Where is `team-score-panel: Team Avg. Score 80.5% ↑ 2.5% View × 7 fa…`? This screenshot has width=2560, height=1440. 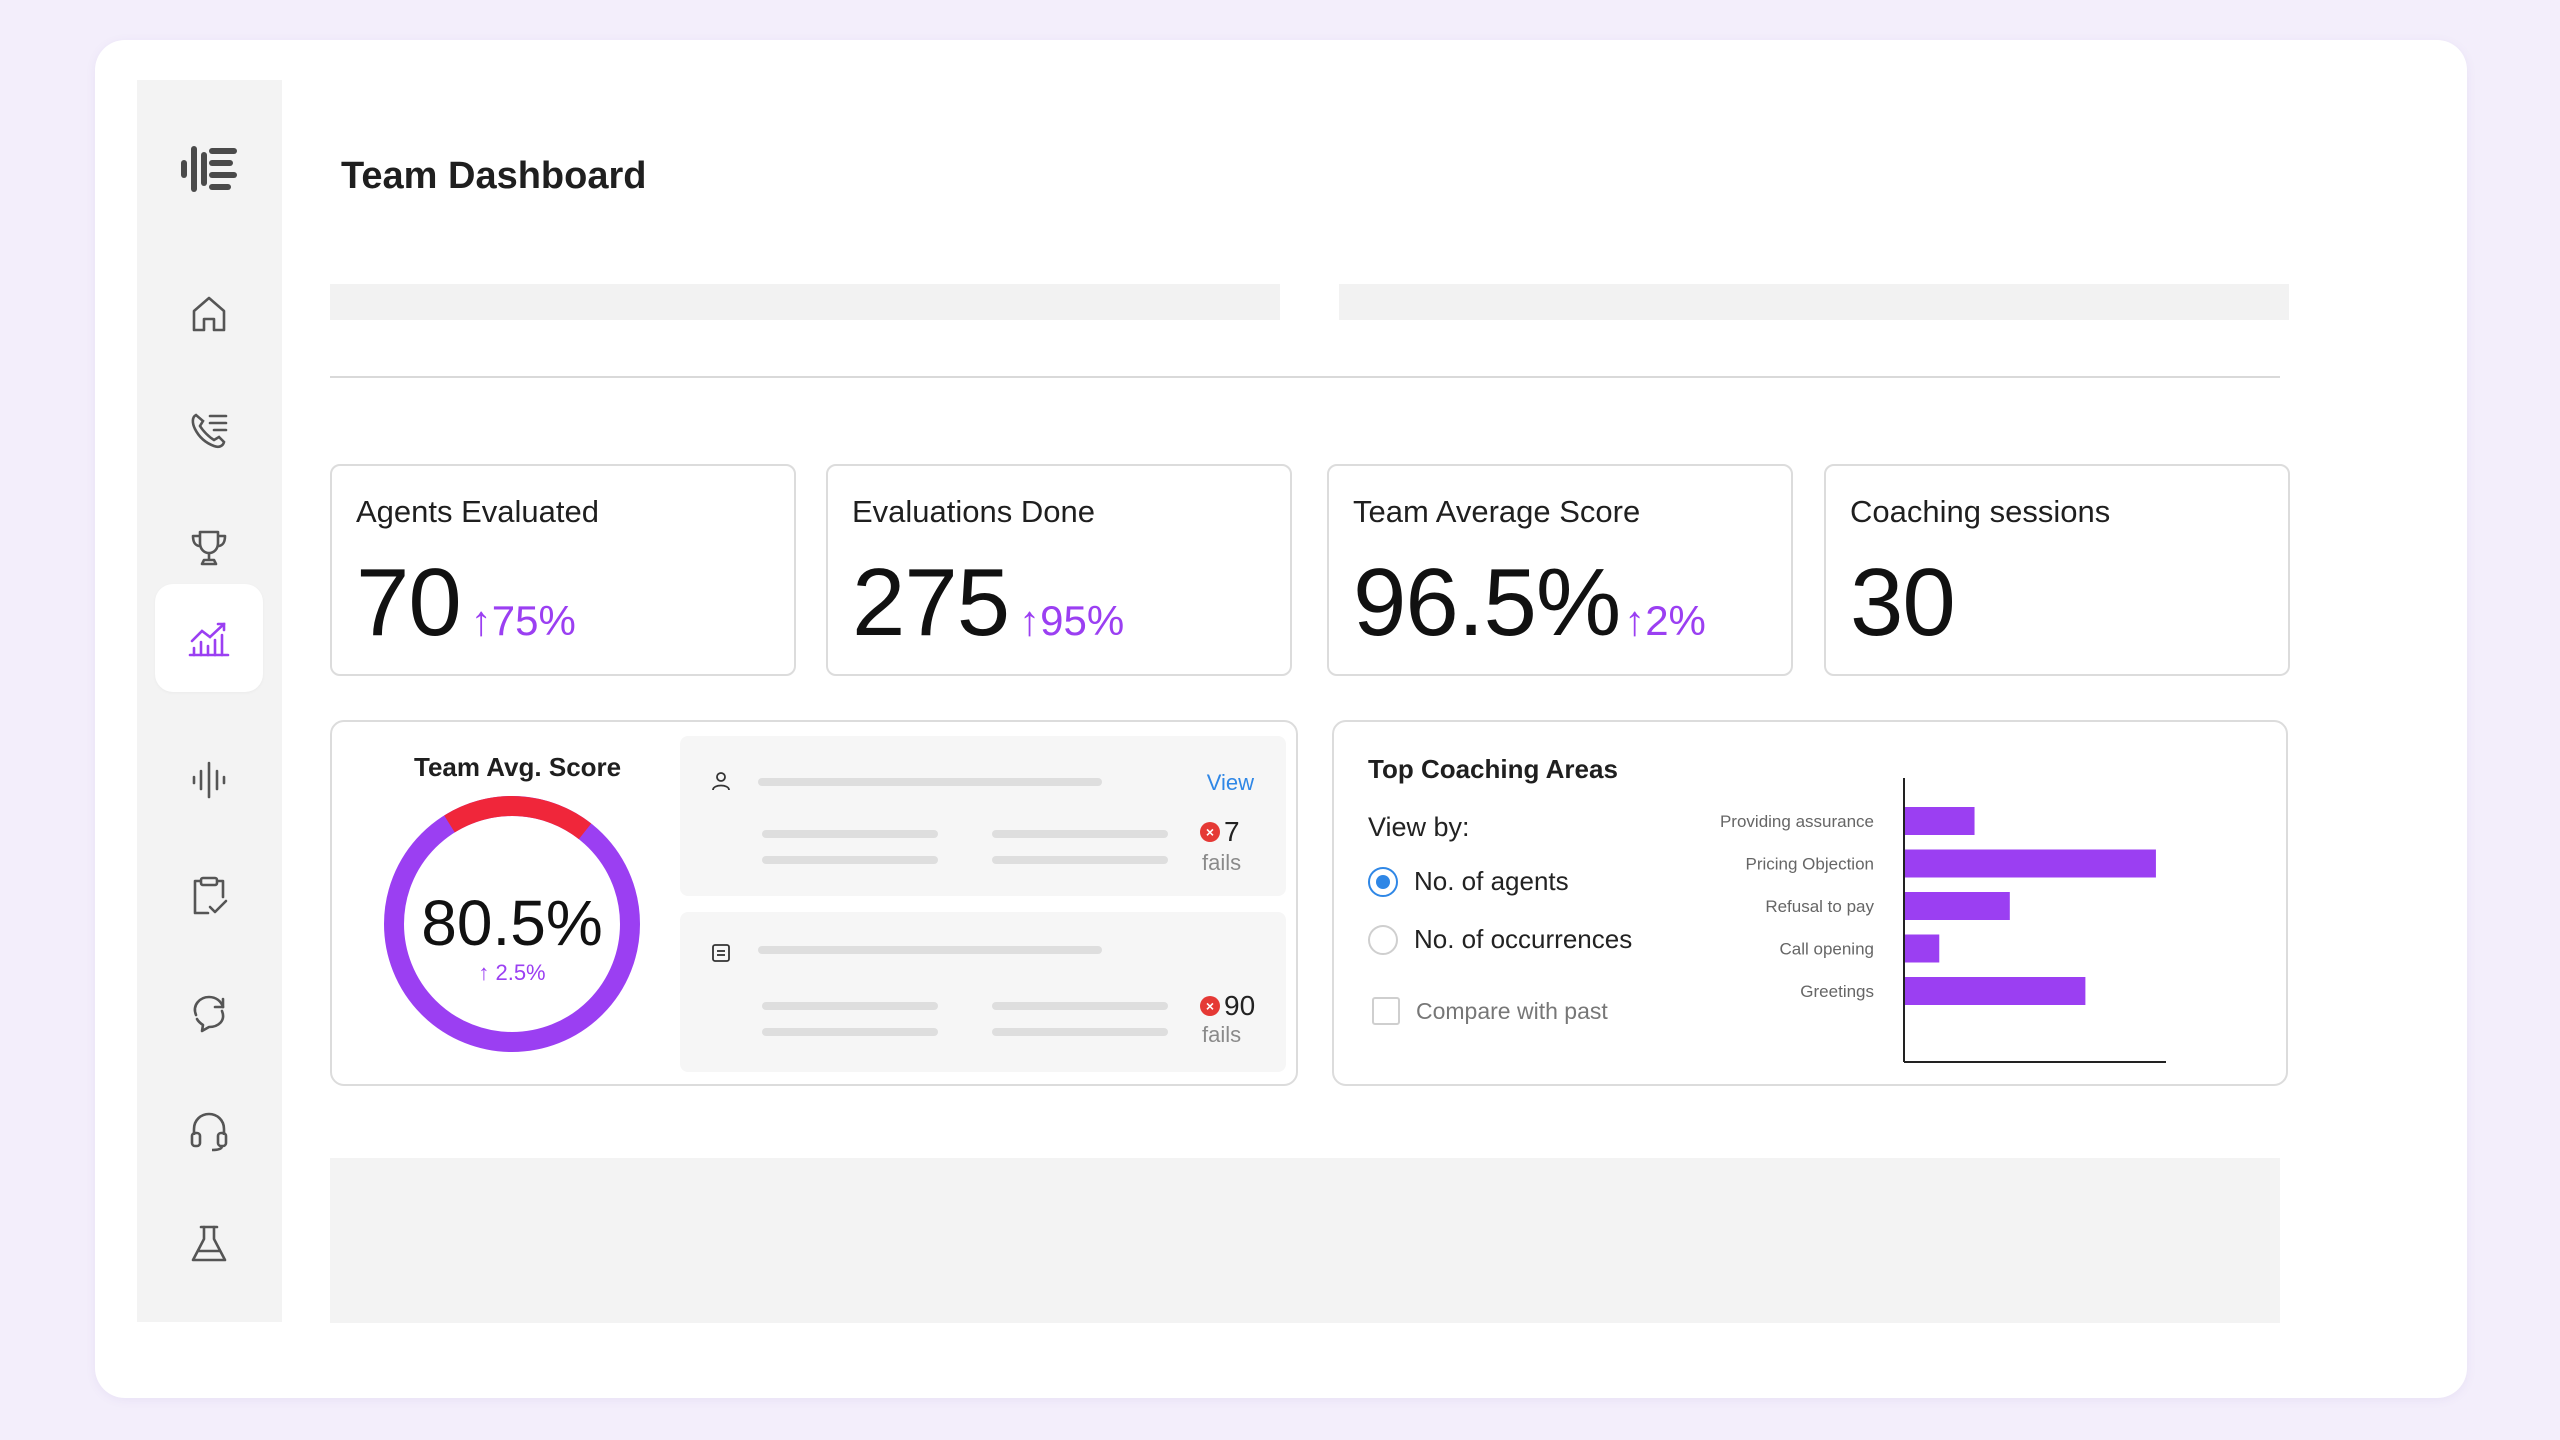 team-score-panel: Team Avg. Score 80.5% ↑ 2.5% View × 7 fa… is located at coordinates (814, 903).